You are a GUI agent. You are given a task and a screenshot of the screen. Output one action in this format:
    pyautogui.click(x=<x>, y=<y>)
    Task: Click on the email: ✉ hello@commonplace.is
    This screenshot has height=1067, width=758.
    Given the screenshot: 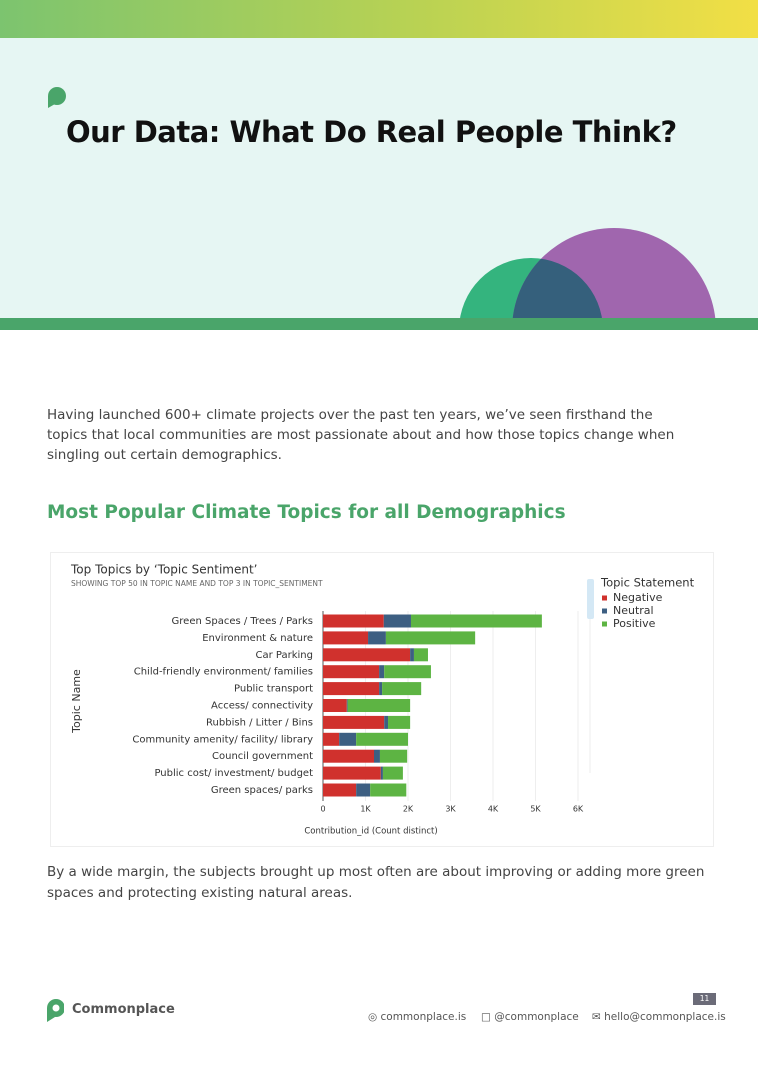 What is the action you would take?
    pyautogui.click(x=659, y=1017)
    